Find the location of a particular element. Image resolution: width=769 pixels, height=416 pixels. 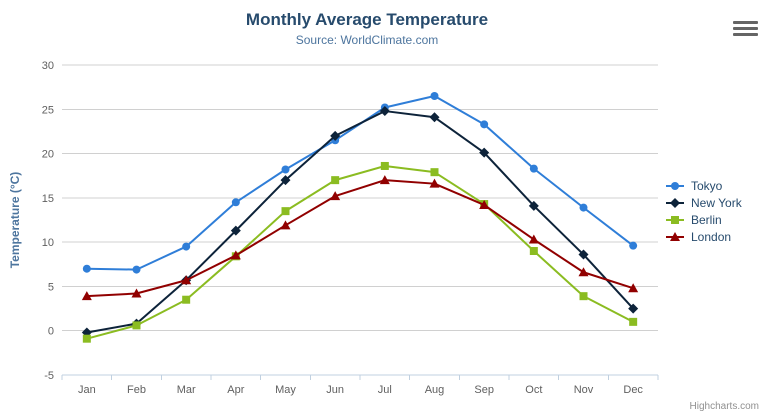

triangle-marker-icon is located at coordinates (675, 236).